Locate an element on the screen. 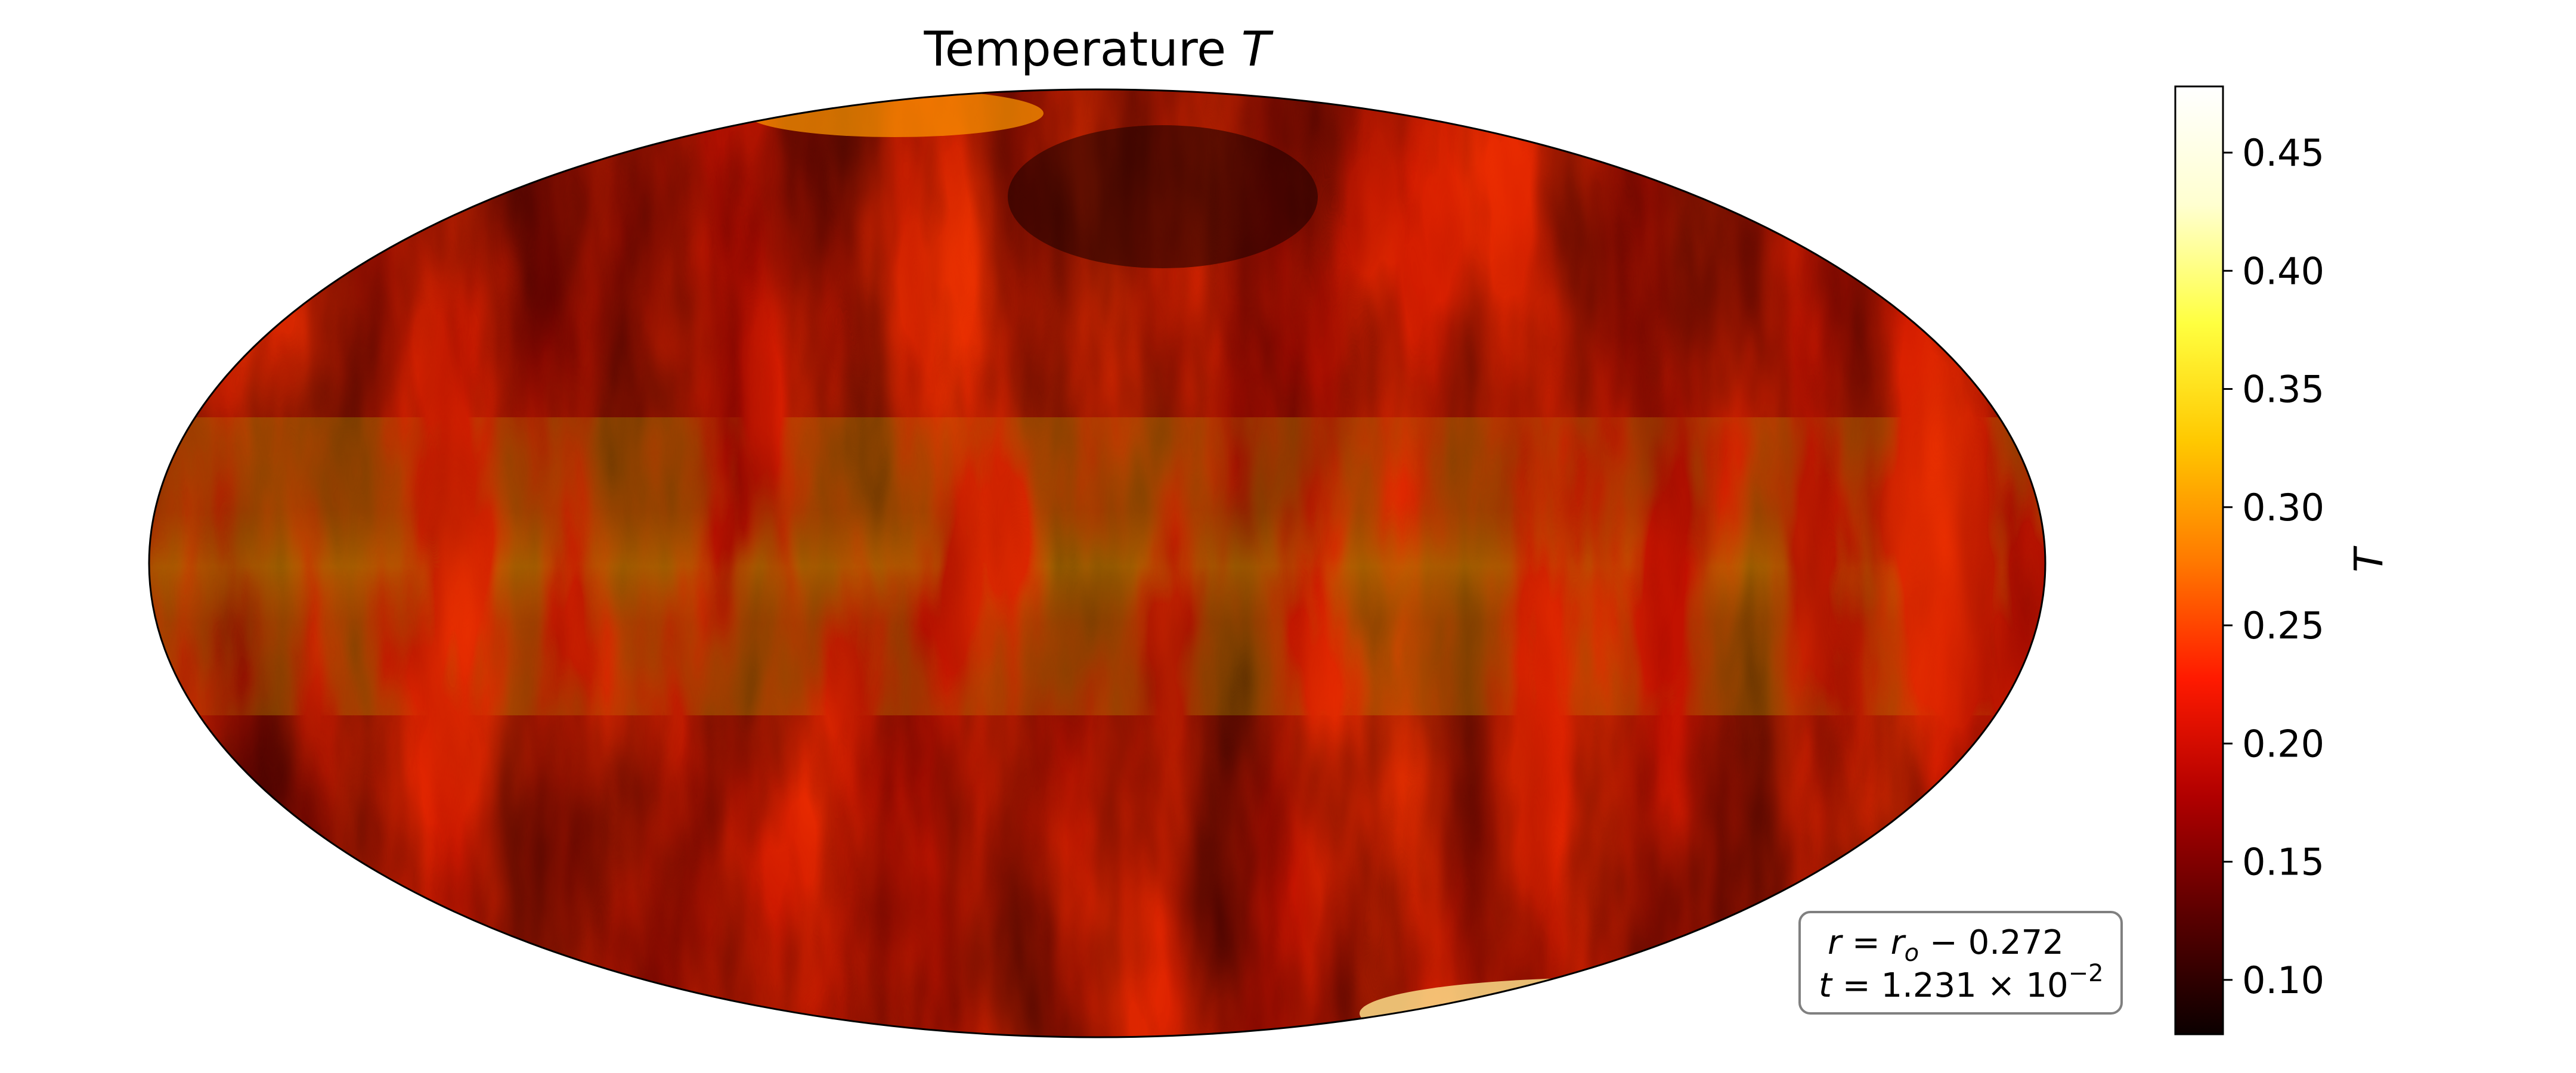 This screenshot has width=2576, height=1073. colorbar-tick-label: 0.25 is located at coordinates (2283, 625).